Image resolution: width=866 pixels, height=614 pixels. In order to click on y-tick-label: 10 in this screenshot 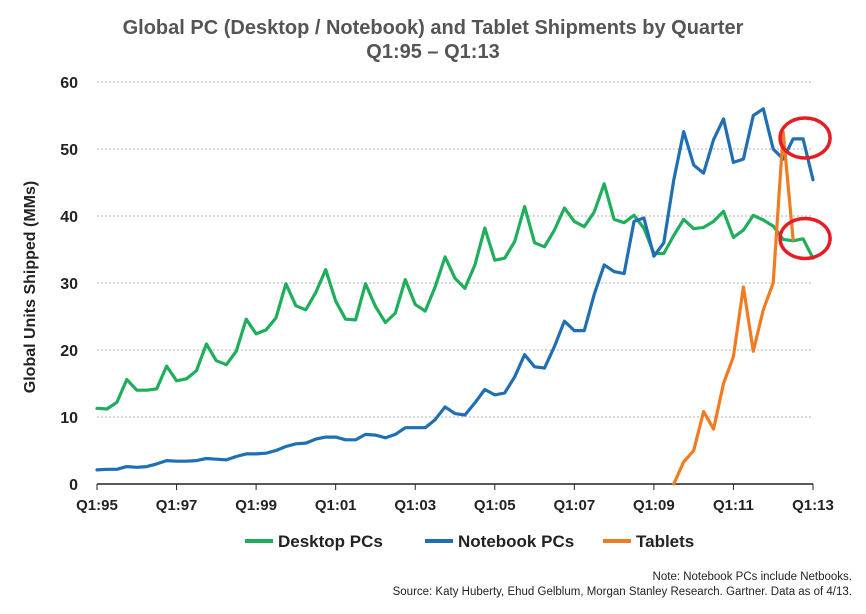, I will do `click(69, 418)`.